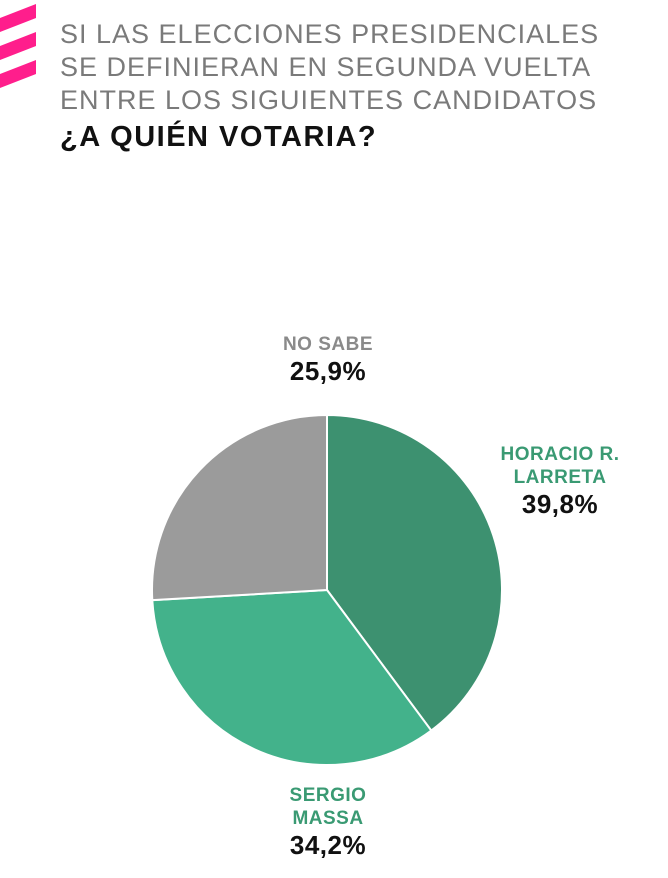 The image size is (668, 878). Describe the element at coordinates (329, 100) in the screenshot. I see `subtitle-line-3: ENTRE LOS SIGUIENTES CANDIDATOS` at that location.